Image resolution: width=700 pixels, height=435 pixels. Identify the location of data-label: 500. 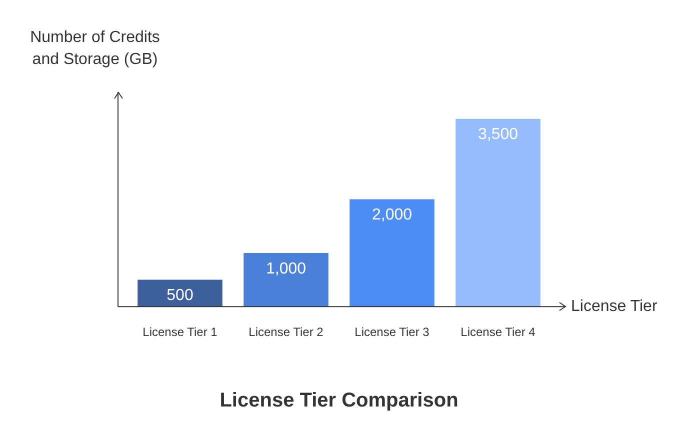
(180, 295).